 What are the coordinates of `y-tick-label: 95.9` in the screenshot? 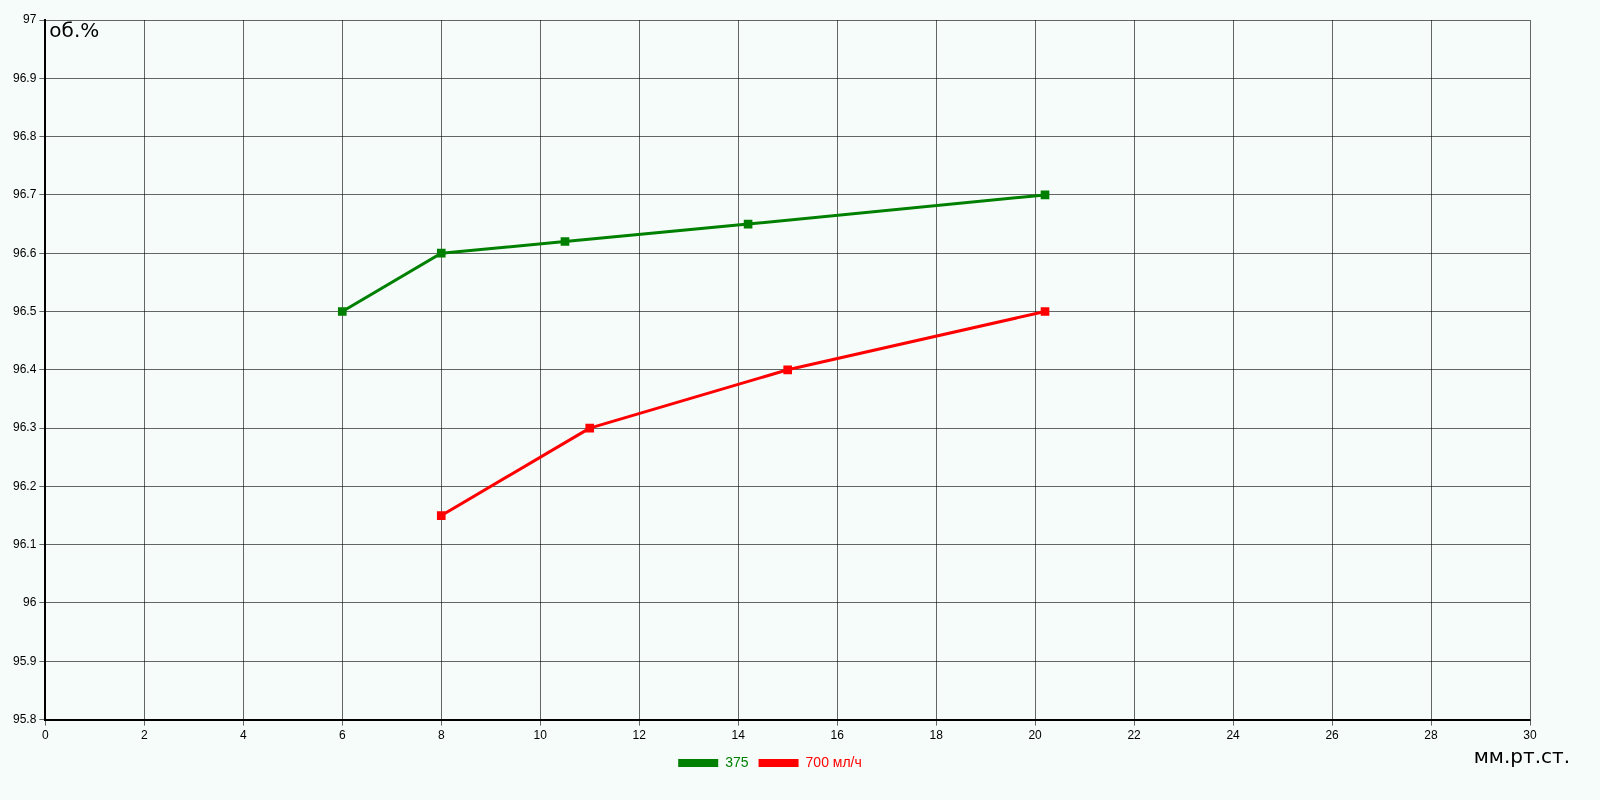 It's located at (25, 660).